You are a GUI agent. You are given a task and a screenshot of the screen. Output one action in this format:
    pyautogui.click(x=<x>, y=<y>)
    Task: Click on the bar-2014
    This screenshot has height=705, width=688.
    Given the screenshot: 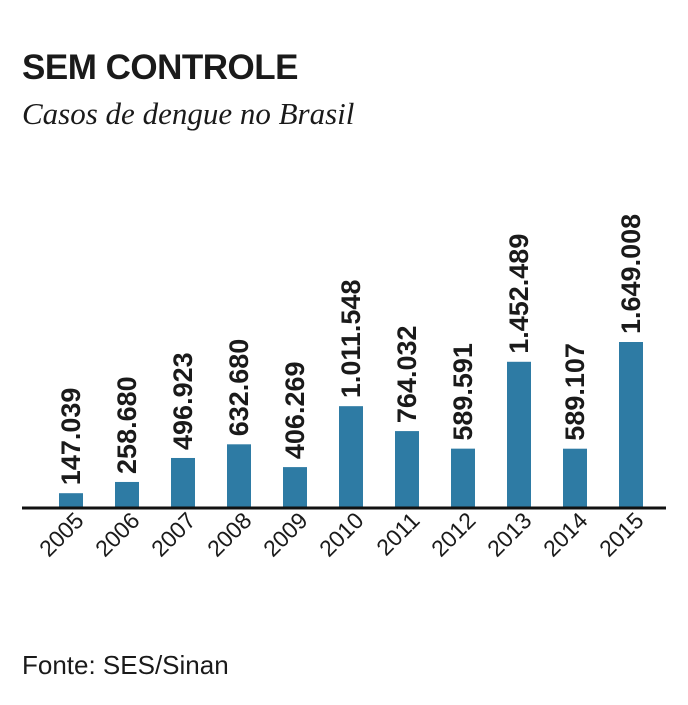 What is the action you would take?
    pyautogui.click(x=575, y=478)
    